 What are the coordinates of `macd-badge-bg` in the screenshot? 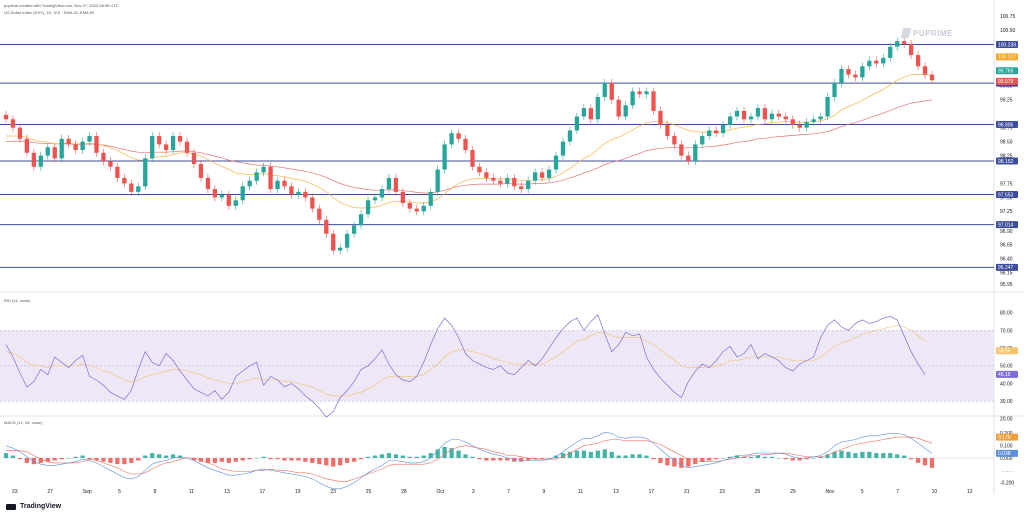 It's located at (1007, 437).